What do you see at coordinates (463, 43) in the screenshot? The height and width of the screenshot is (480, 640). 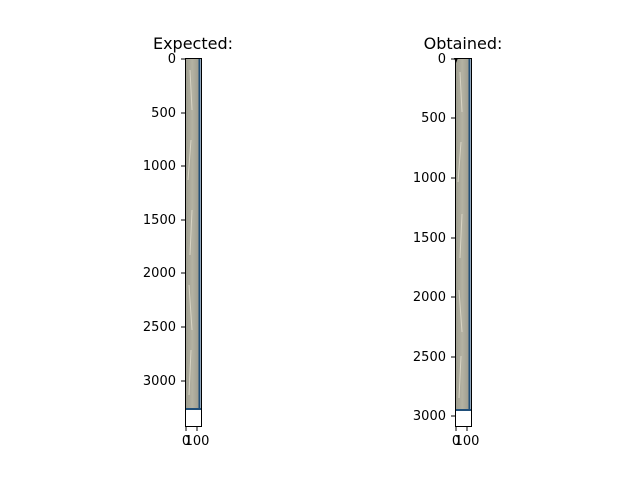 I see `panel-title: Obtained:` at bounding box center [463, 43].